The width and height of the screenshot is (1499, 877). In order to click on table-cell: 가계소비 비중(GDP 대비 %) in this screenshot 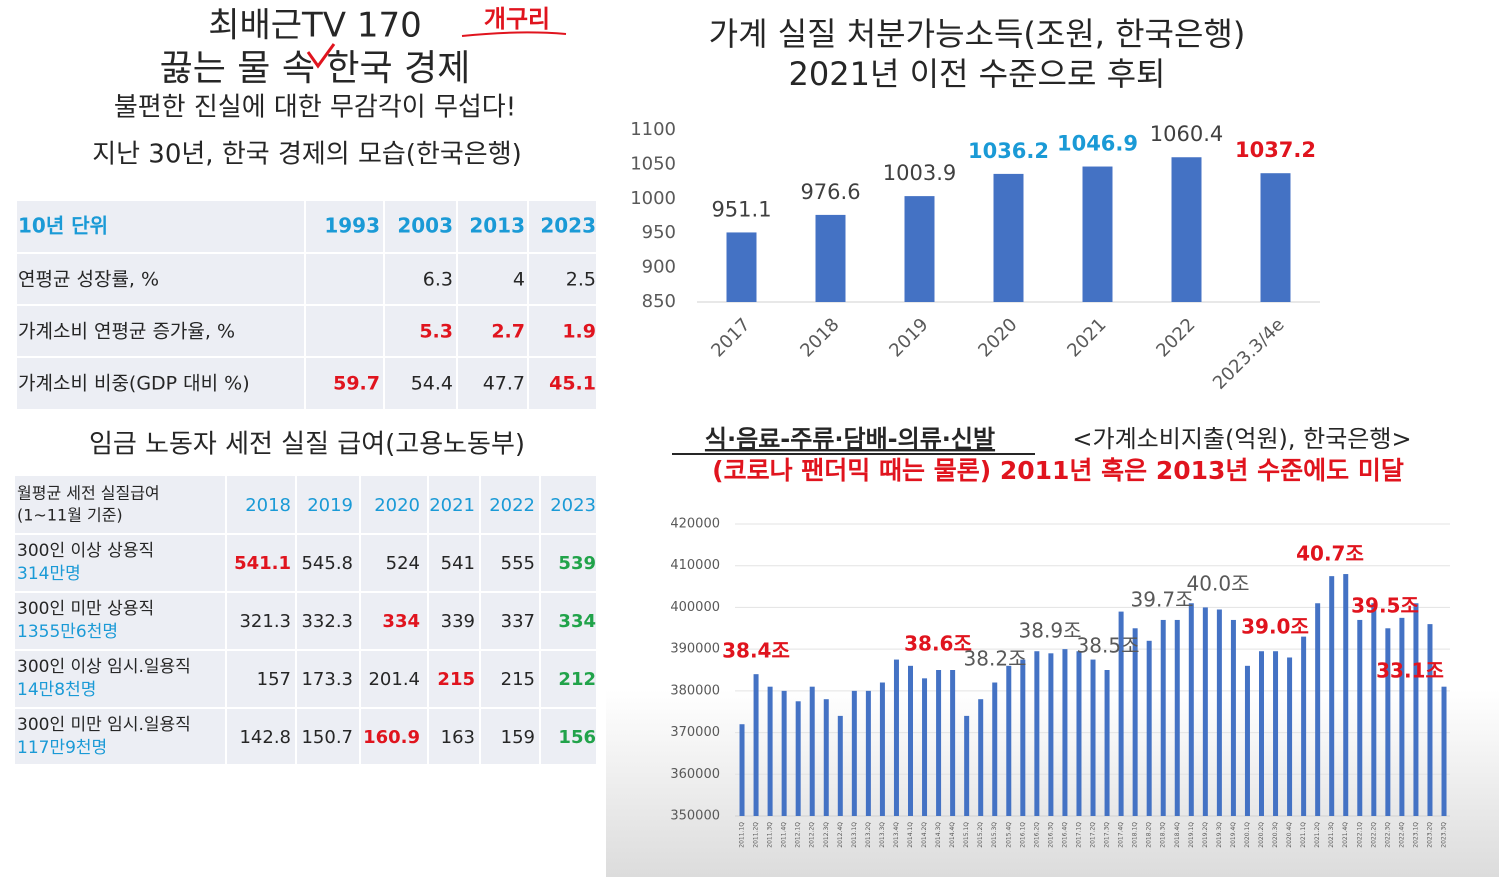, I will do `click(134, 384)`.